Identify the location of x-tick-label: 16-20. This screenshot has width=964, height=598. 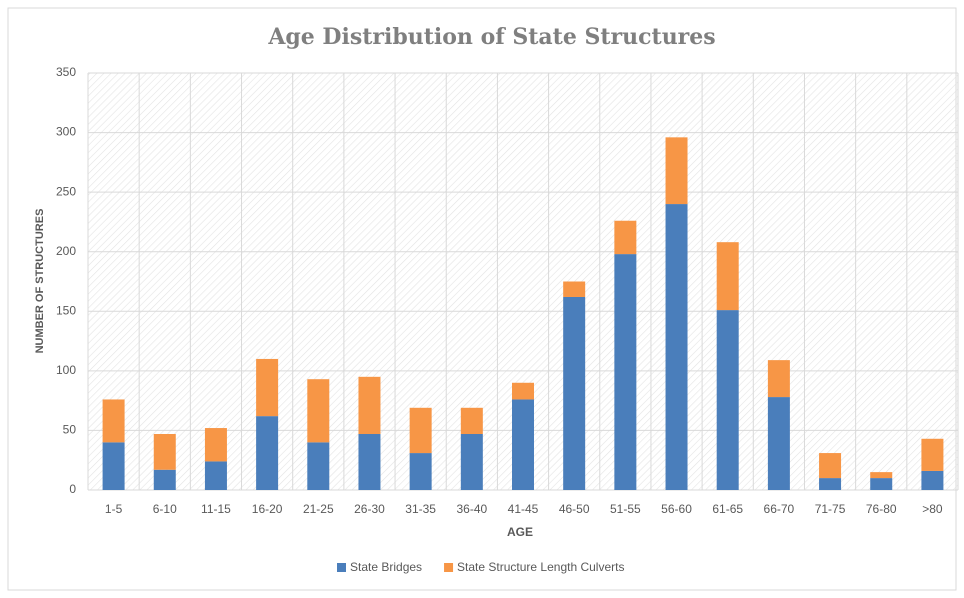
(267, 509).